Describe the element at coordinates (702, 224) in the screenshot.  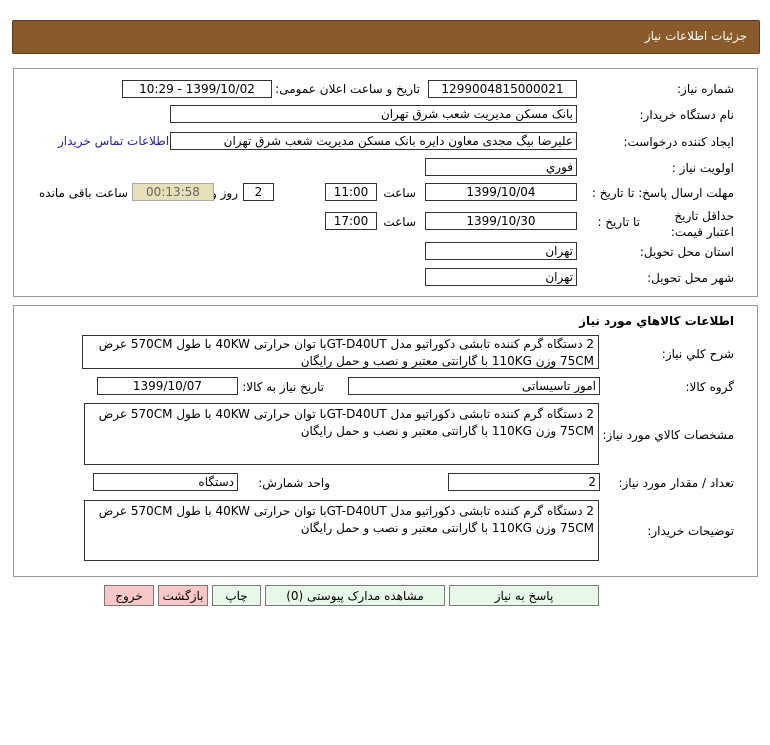
I see `validity-label: حداقل تاریخ اعتبار قیمت:` at that location.